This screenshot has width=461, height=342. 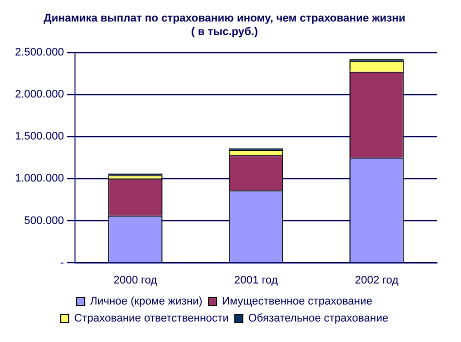 I want to click on y-tick-label: -, so click(x=62, y=262).